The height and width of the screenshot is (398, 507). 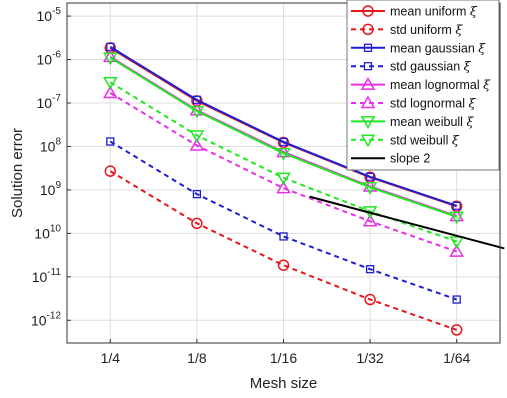 What do you see at coordinates (434, 11) in the screenshot?
I see `legend-label: mean uniform ξ` at bounding box center [434, 11].